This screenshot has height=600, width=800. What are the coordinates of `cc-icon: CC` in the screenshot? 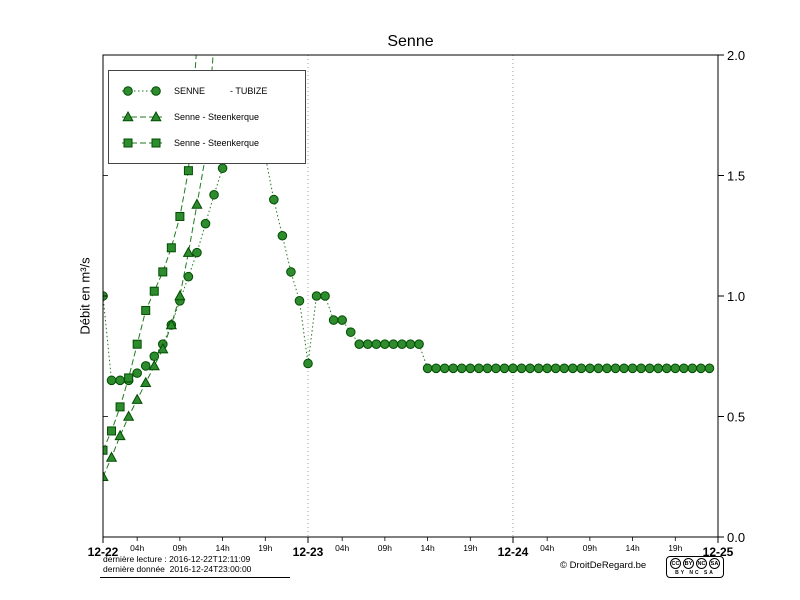 It's located at (675, 563).